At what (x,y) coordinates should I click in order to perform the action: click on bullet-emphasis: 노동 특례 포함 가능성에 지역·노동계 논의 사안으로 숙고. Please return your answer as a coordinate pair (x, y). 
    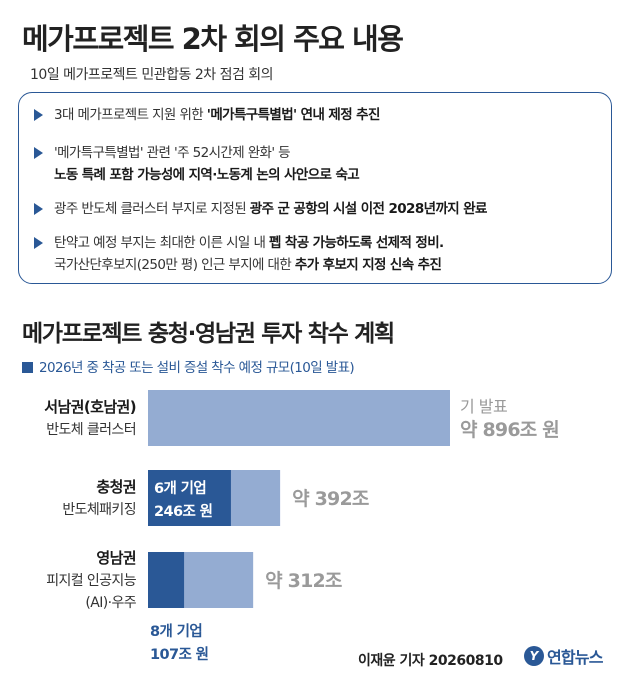
    Looking at the image, I should click on (207, 175).